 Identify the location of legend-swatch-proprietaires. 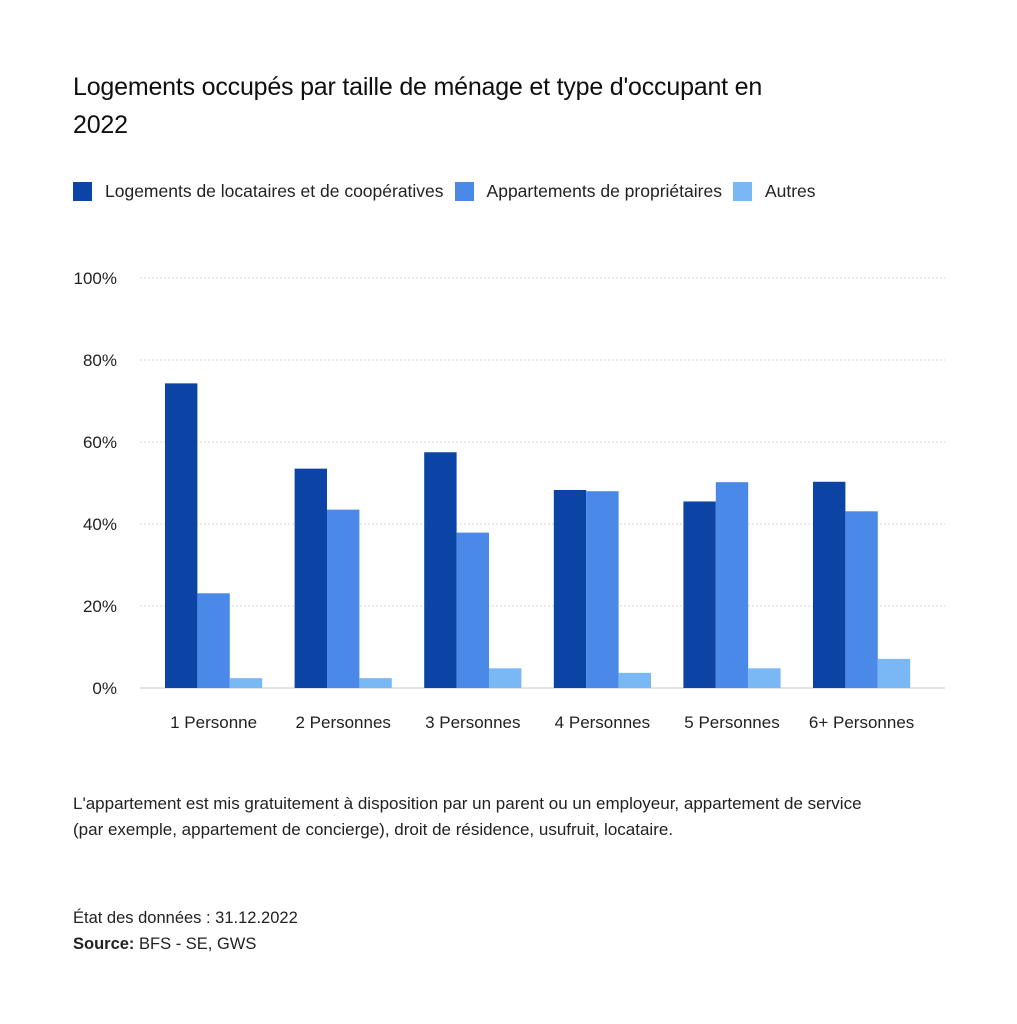
(464, 191).